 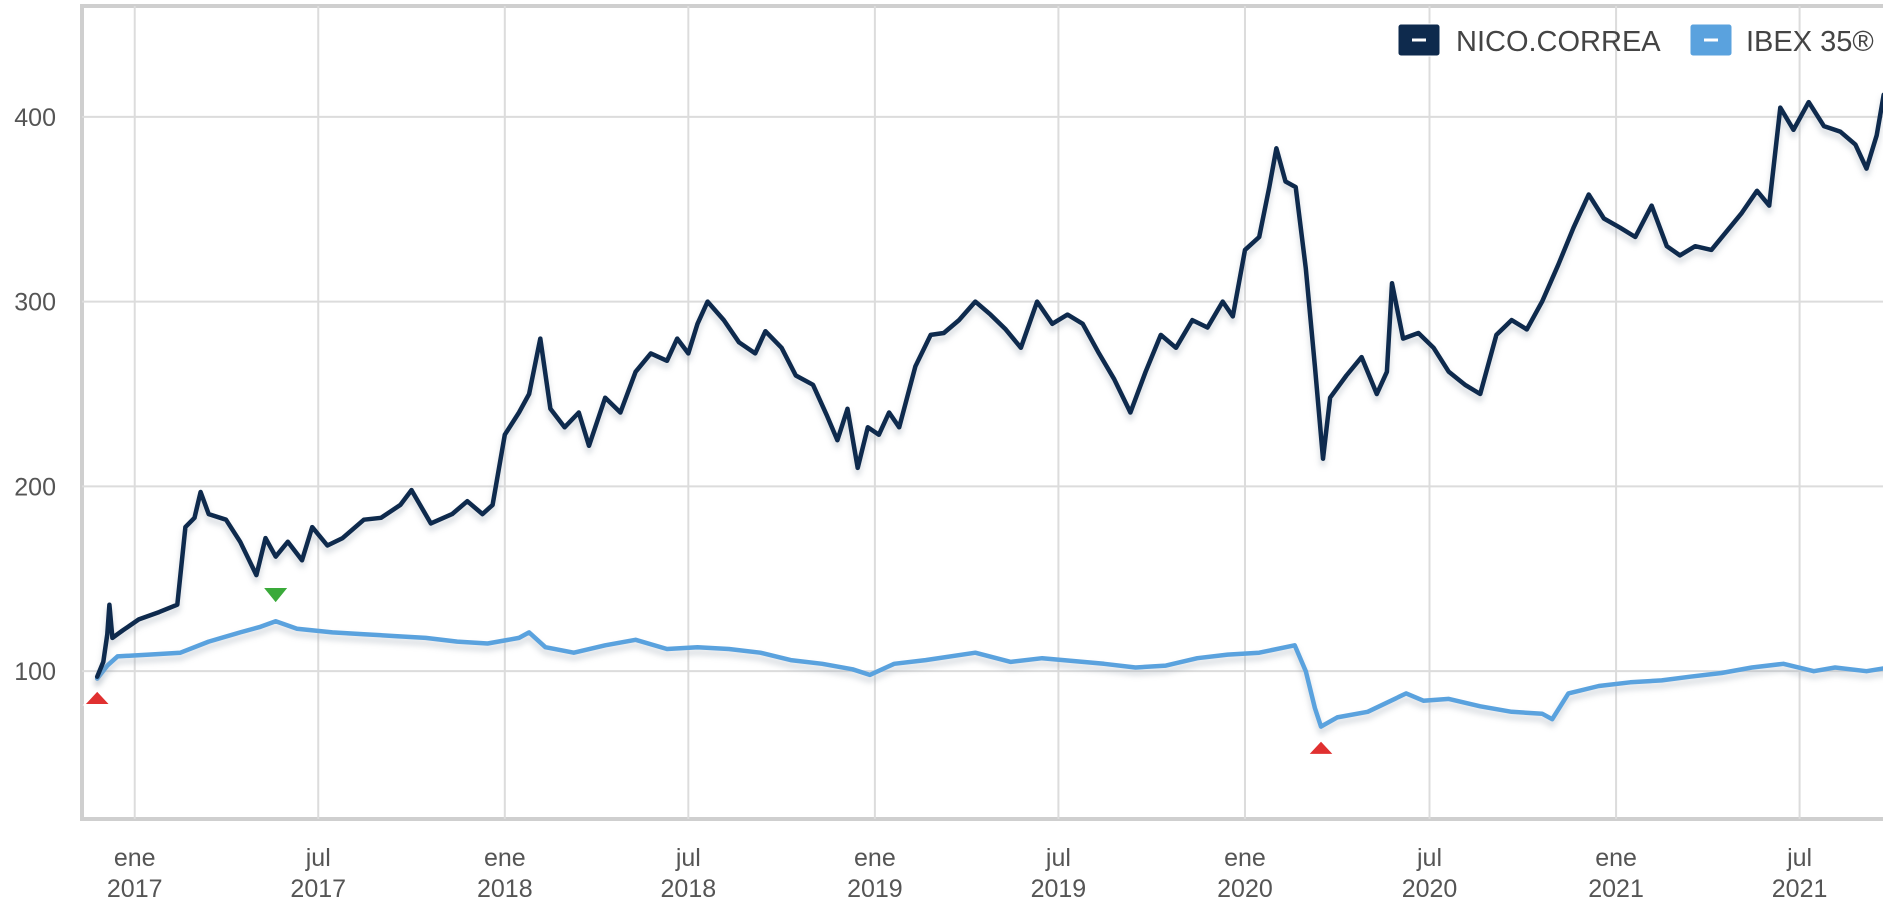 What do you see at coordinates (35, 395) in the screenshot?
I see `y-axis-ticks: 100 200 300 400` at bounding box center [35, 395].